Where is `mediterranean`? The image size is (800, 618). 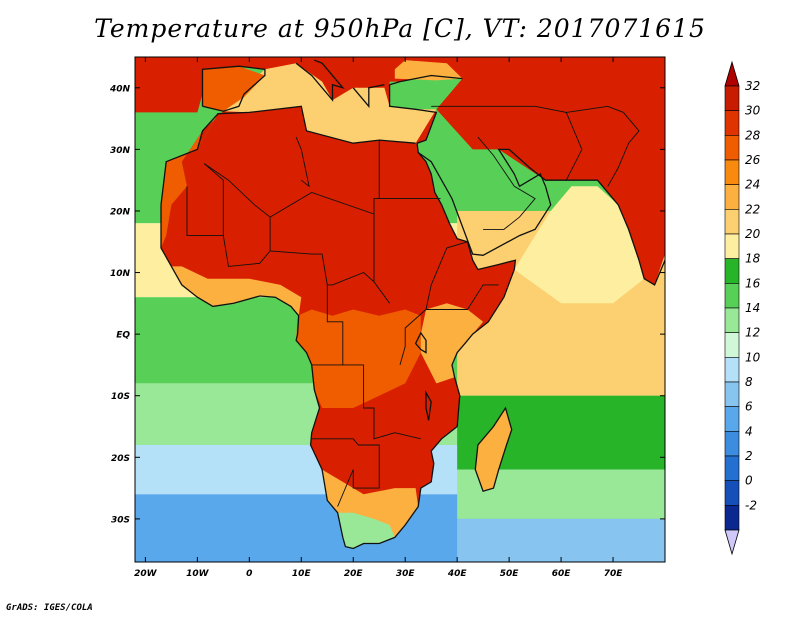 mediterranean is located at coordinates (330, 103).